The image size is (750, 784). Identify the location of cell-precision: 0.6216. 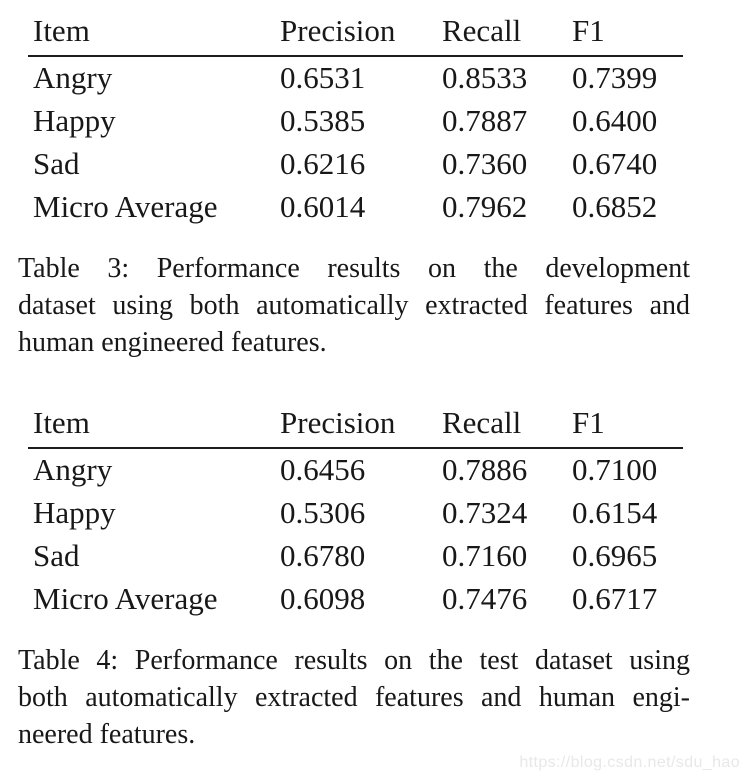
(323, 163).